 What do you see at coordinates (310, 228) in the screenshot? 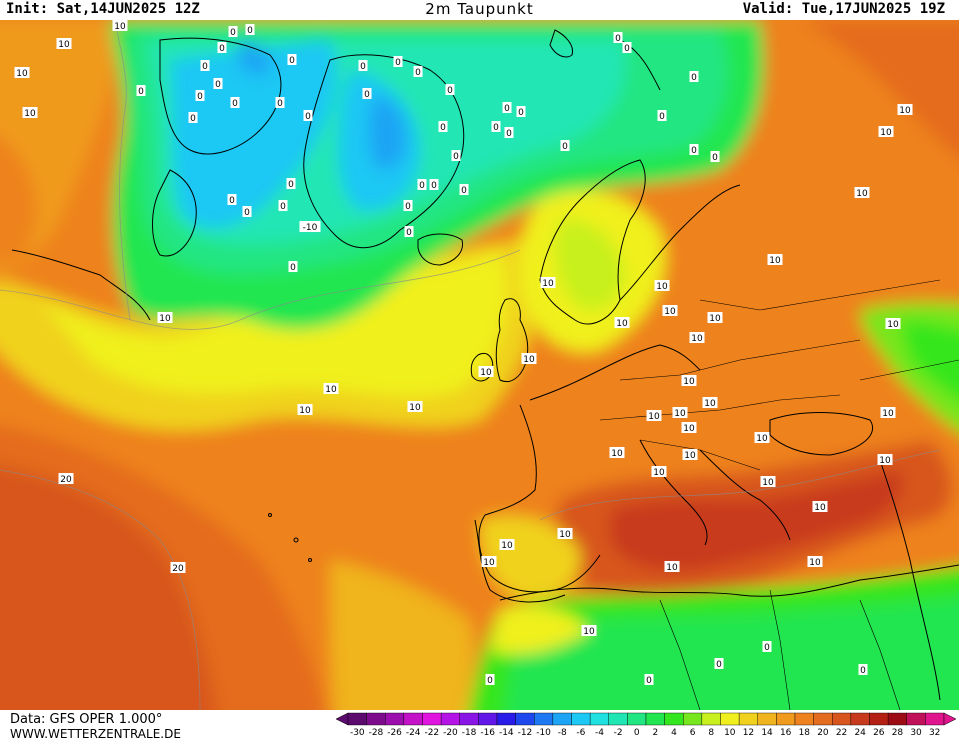
I see `svg-text: -10` at bounding box center [310, 228].